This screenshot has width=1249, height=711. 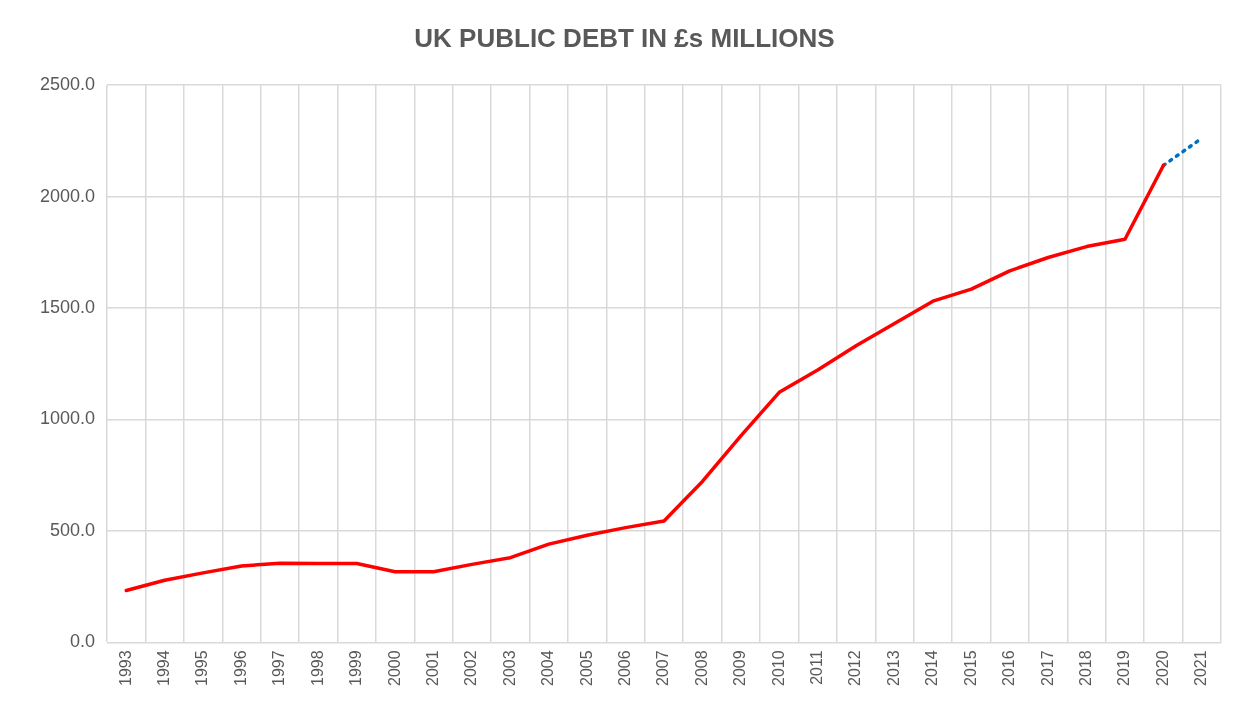 What do you see at coordinates (509, 668) in the screenshot?
I see `x-tick-label: 2003` at bounding box center [509, 668].